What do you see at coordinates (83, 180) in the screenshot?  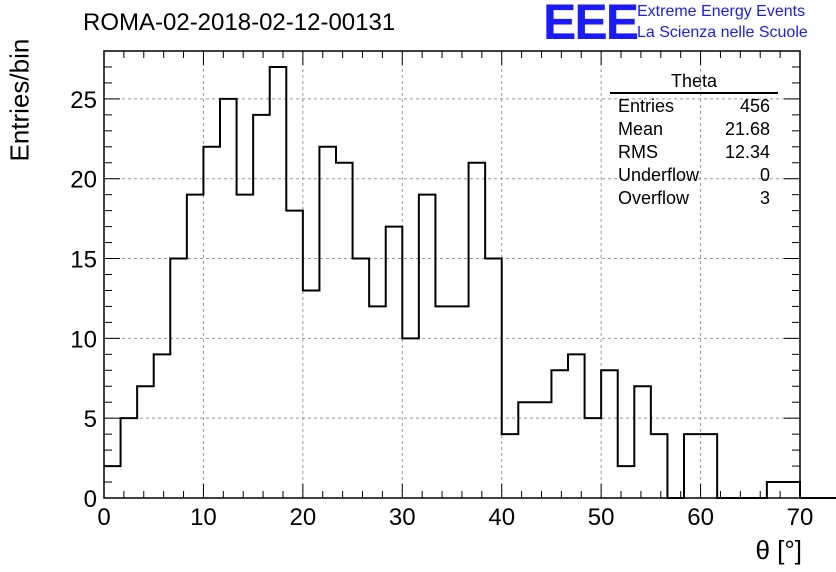 I see `y-tick-label: 20` at bounding box center [83, 180].